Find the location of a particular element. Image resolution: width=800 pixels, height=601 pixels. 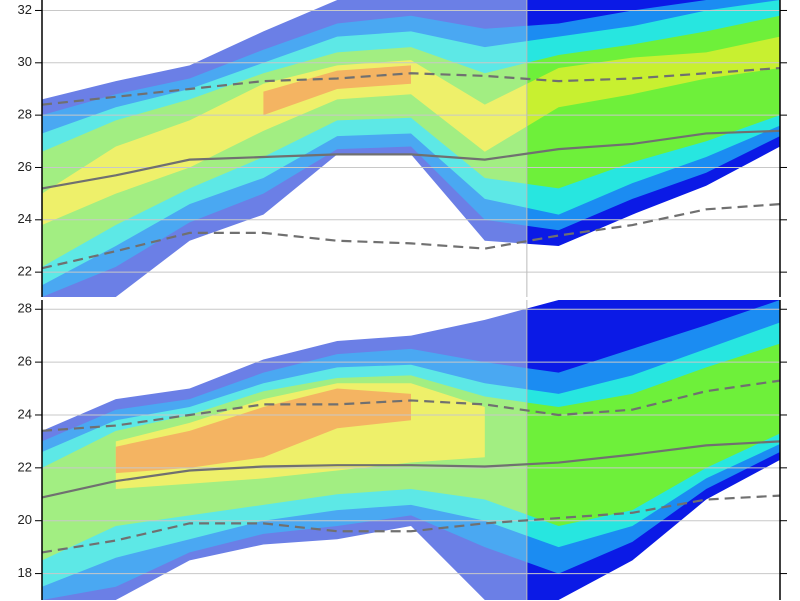

y-tick-label: 18 is located at coordinates (25, 572).